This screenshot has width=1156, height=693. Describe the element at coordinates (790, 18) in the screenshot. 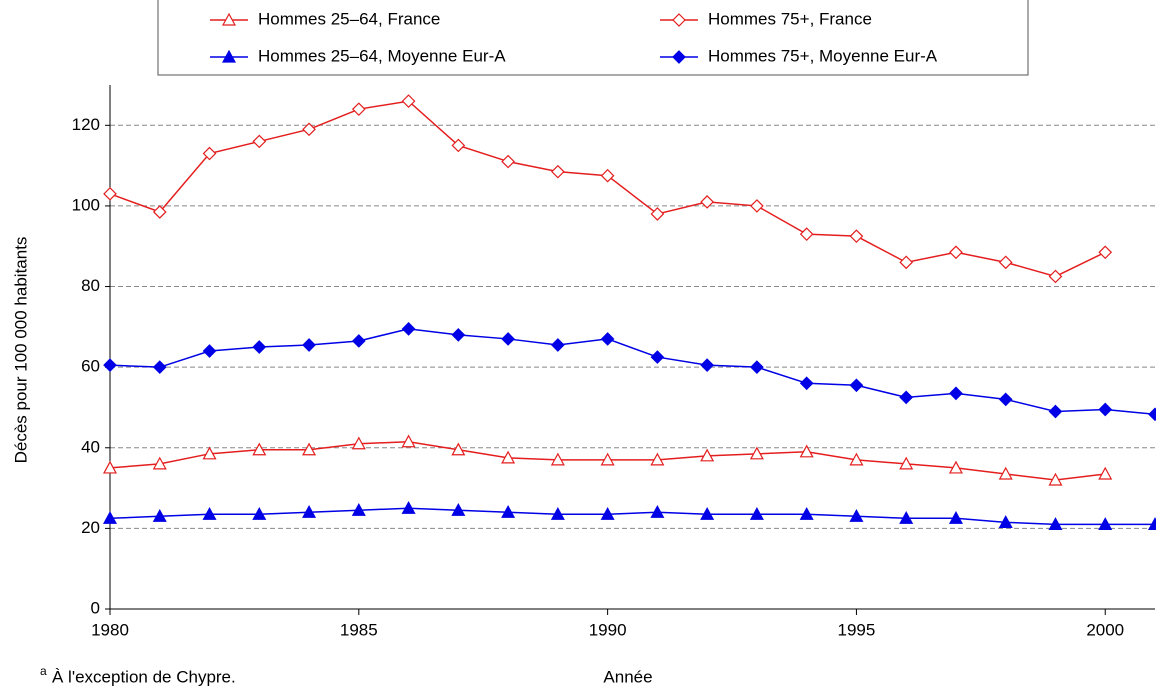

I see `legend-label: Hommes 75+, France` at that location.